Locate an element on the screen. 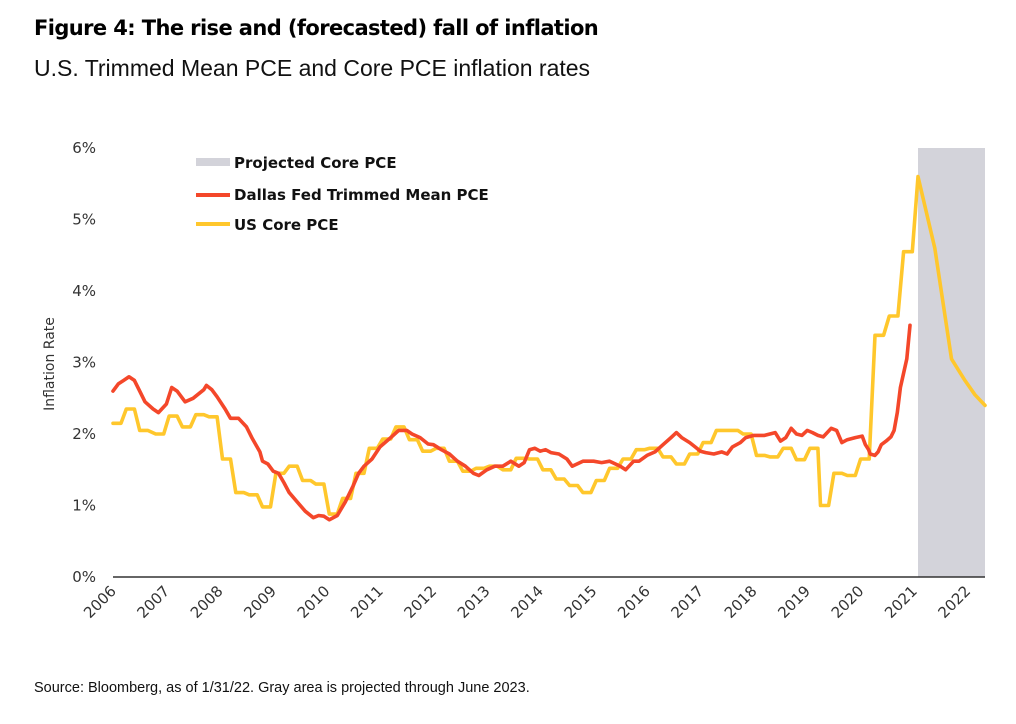  y-tick-label: 2% is located at coordinates (84, 434).